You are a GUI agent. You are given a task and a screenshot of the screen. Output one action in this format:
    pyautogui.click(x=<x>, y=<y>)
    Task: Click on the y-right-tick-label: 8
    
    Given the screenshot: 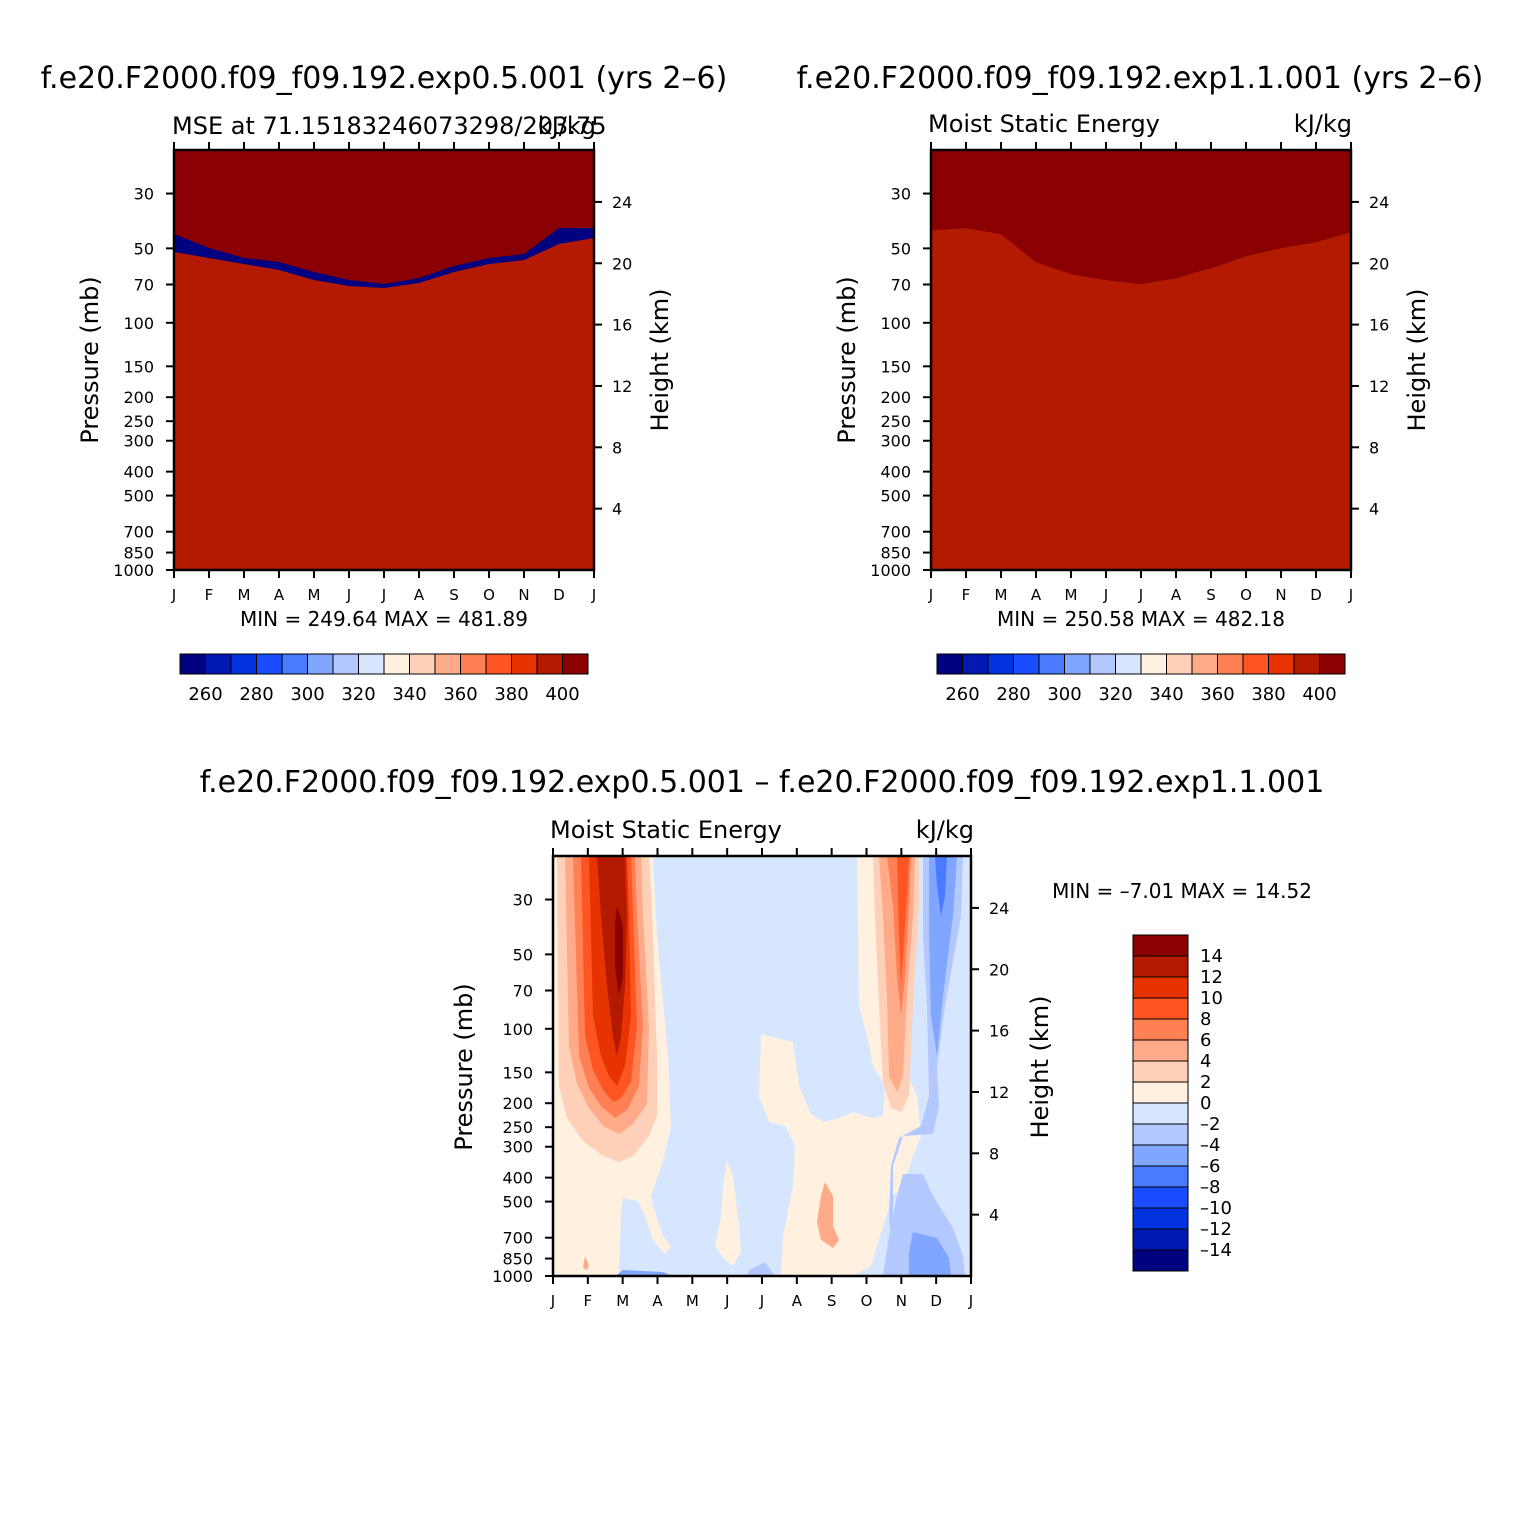 What is the action you would take?
    pyautogui.click(x=617, y=447)
    